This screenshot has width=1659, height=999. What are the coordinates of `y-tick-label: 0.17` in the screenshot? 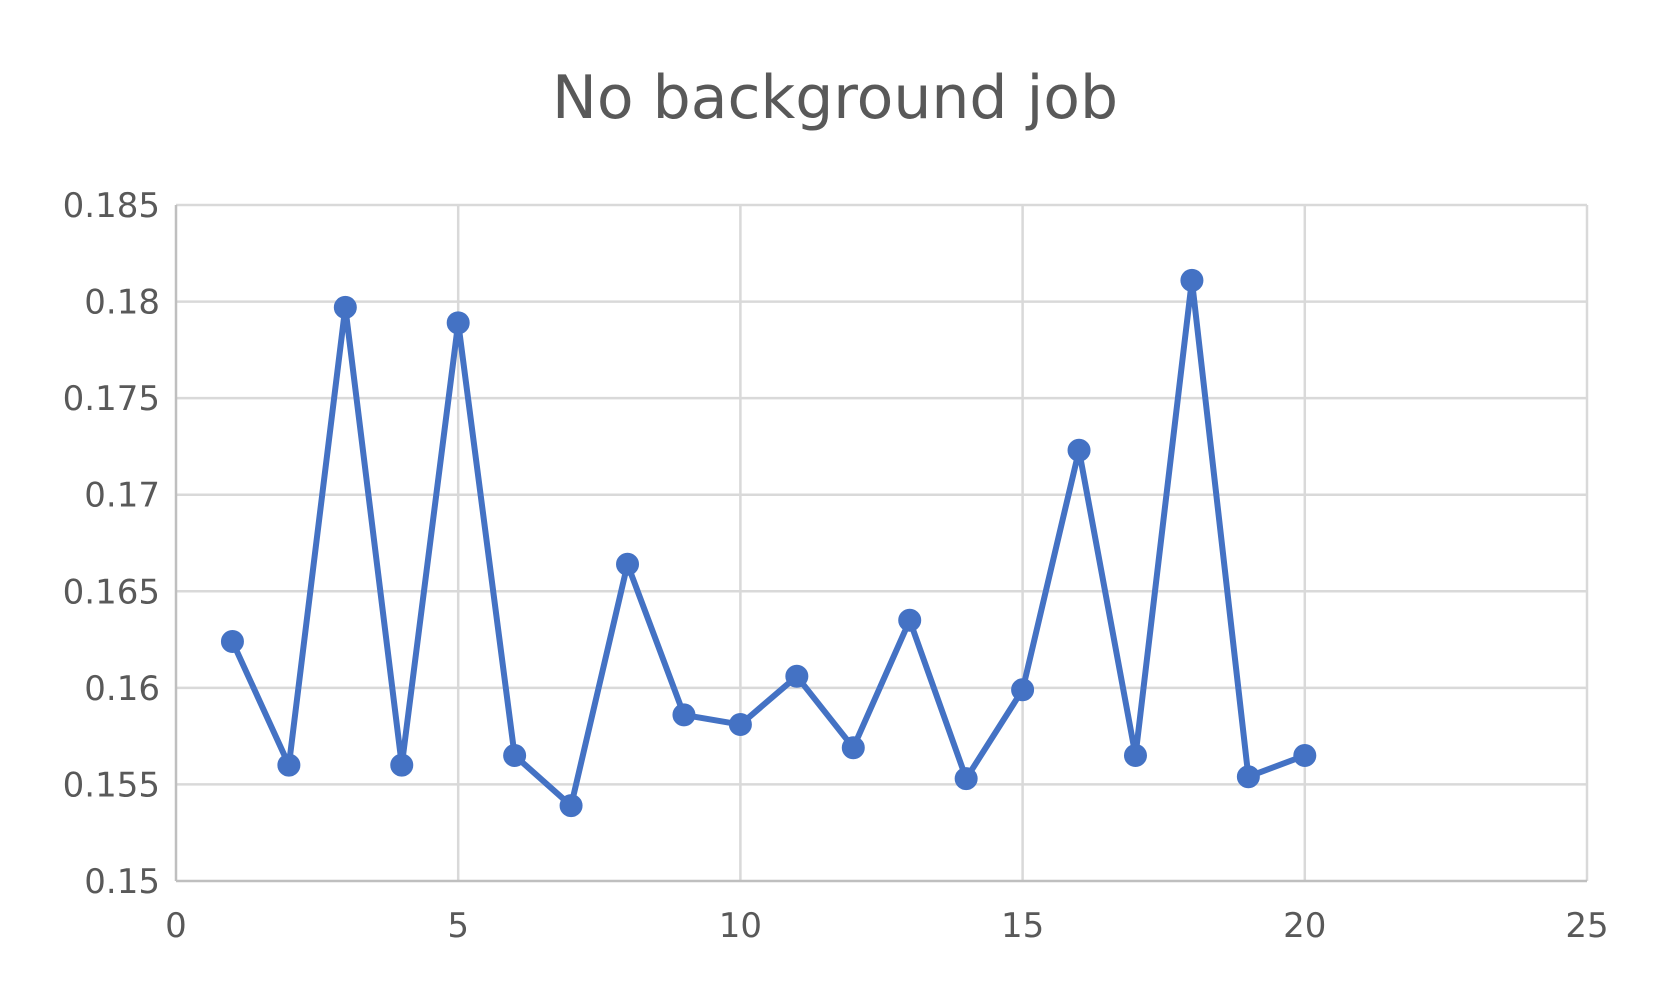 It's located at (122, 496).